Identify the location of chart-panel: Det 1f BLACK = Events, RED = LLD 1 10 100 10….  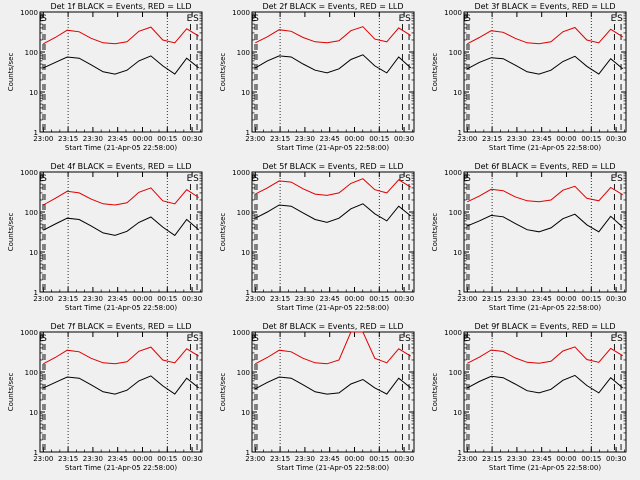
(105, 77).